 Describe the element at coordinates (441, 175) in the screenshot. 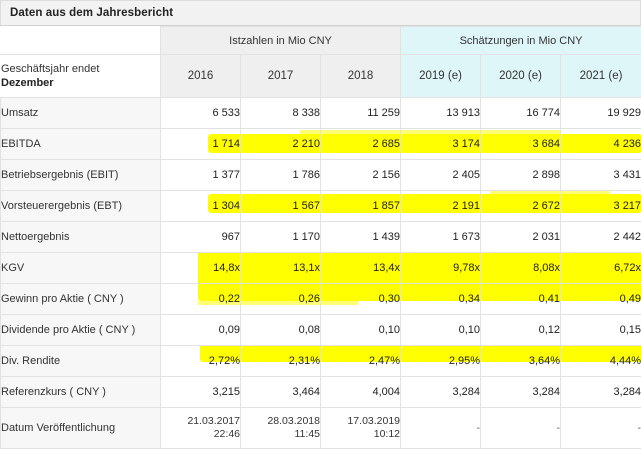

I see `table-cell: 2 405` at that location.